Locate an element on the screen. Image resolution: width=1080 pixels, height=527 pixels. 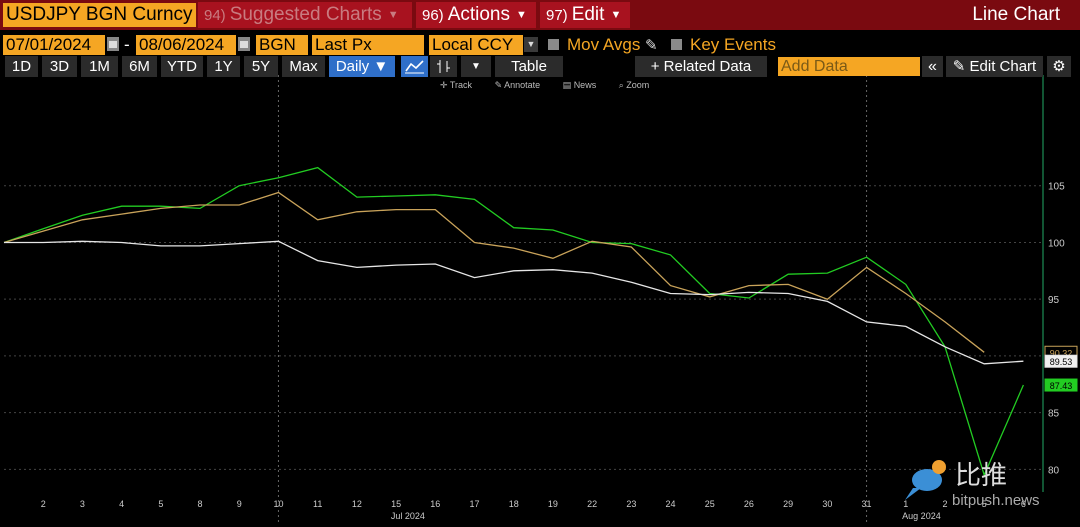
actions-label: Actions is located at coordinates (478, 15).